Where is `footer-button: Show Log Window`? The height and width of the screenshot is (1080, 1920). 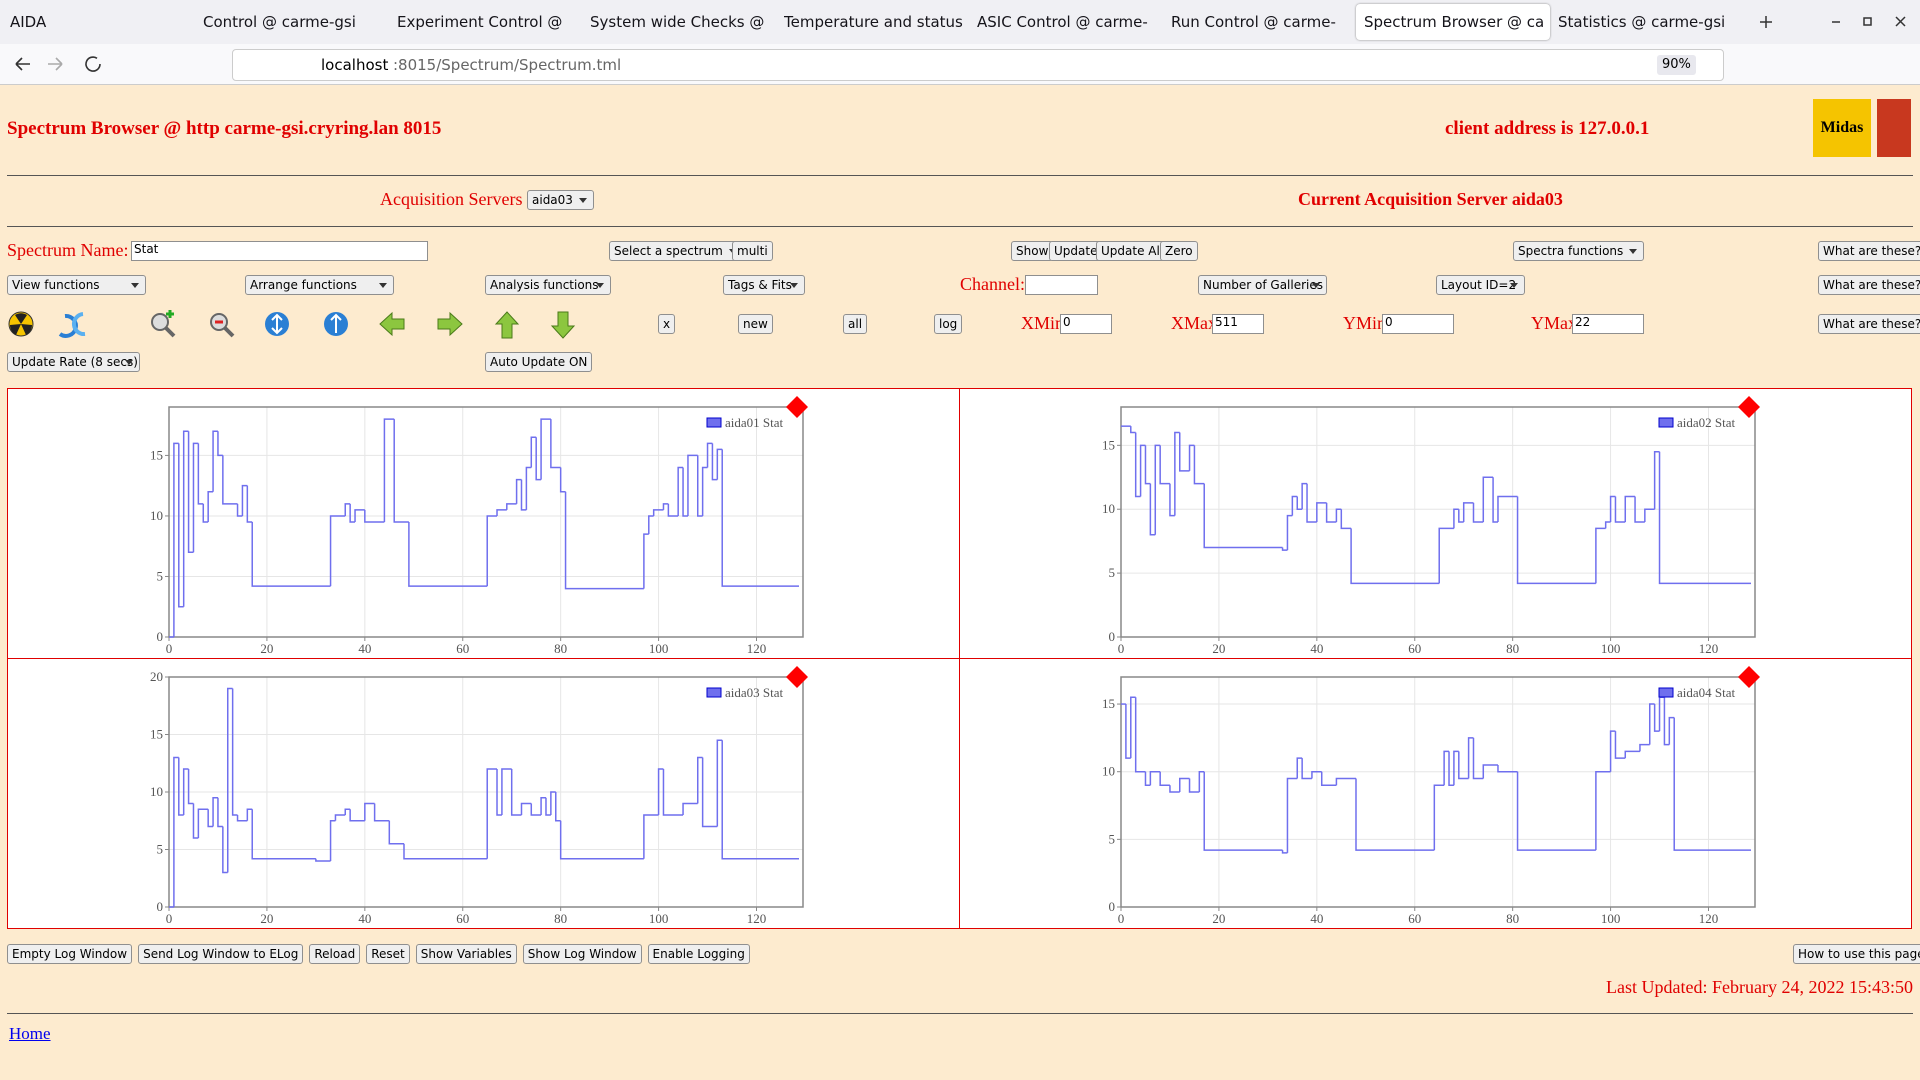
footer-button: Show Log Window is located at coordinates (582, 954).